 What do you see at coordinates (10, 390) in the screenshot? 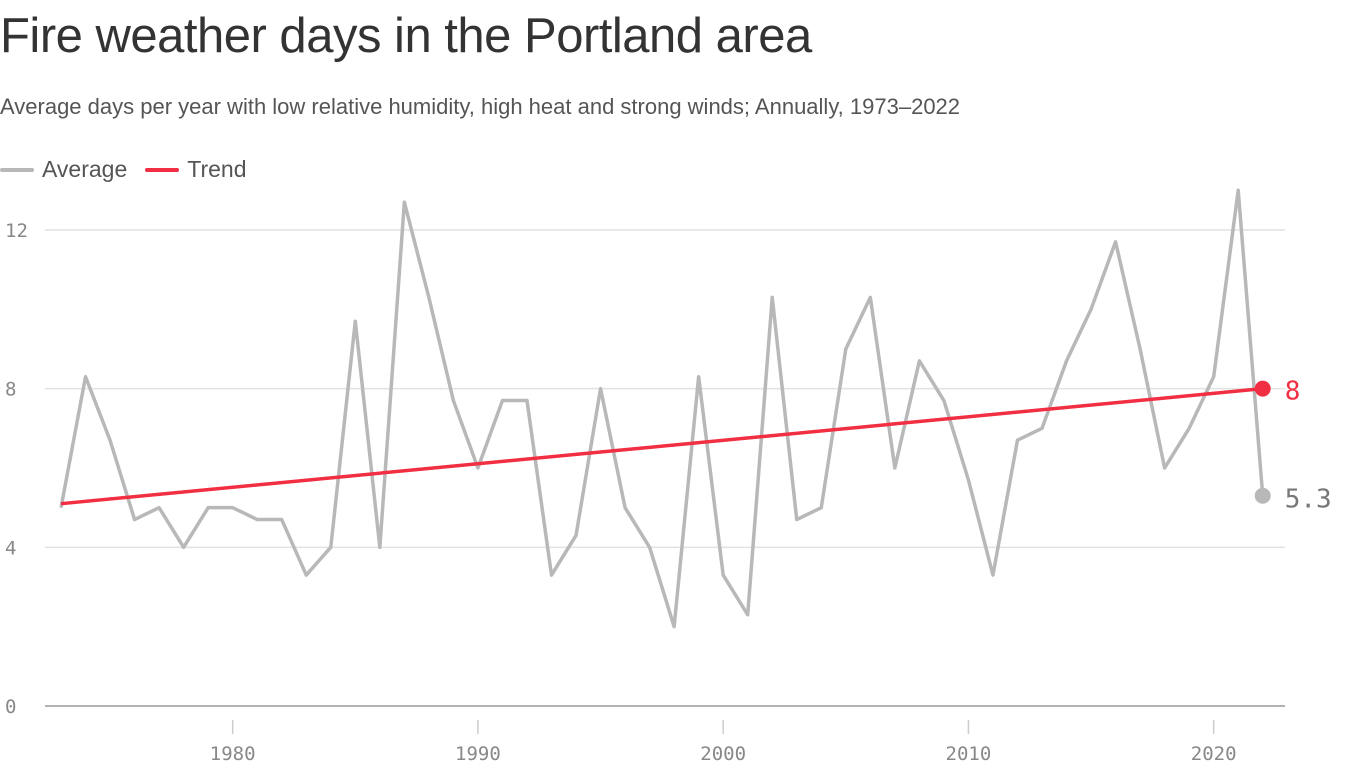
I see `y-tick-label: 8` at bounding box center [10, 390].